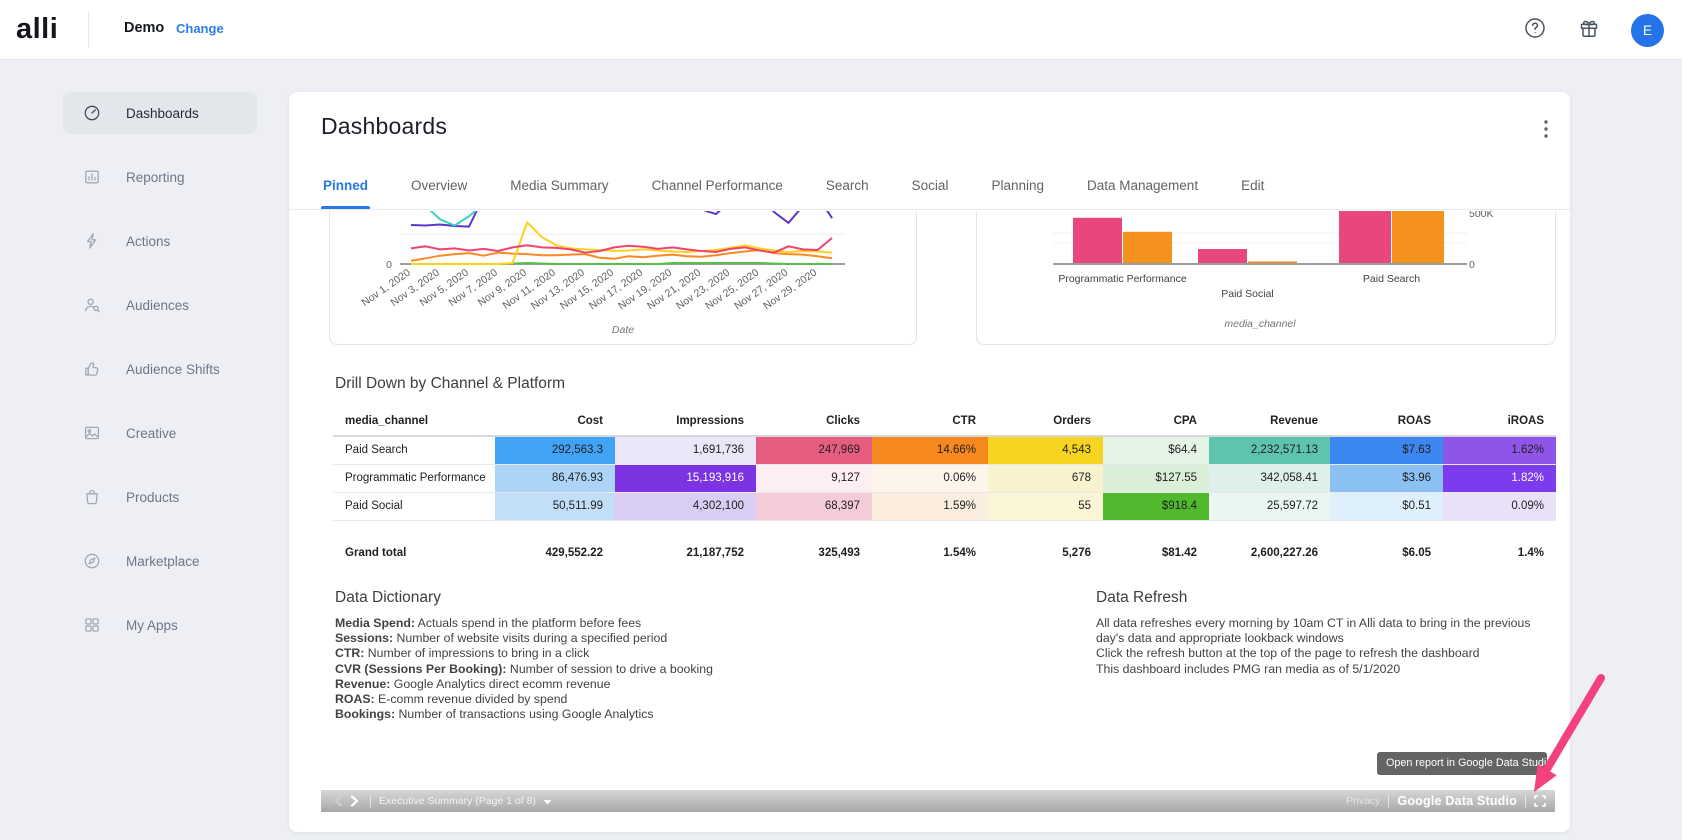  Describe the element at coordinates (847, 185) in the screenshot. I see `tab-search: Search` at that location.